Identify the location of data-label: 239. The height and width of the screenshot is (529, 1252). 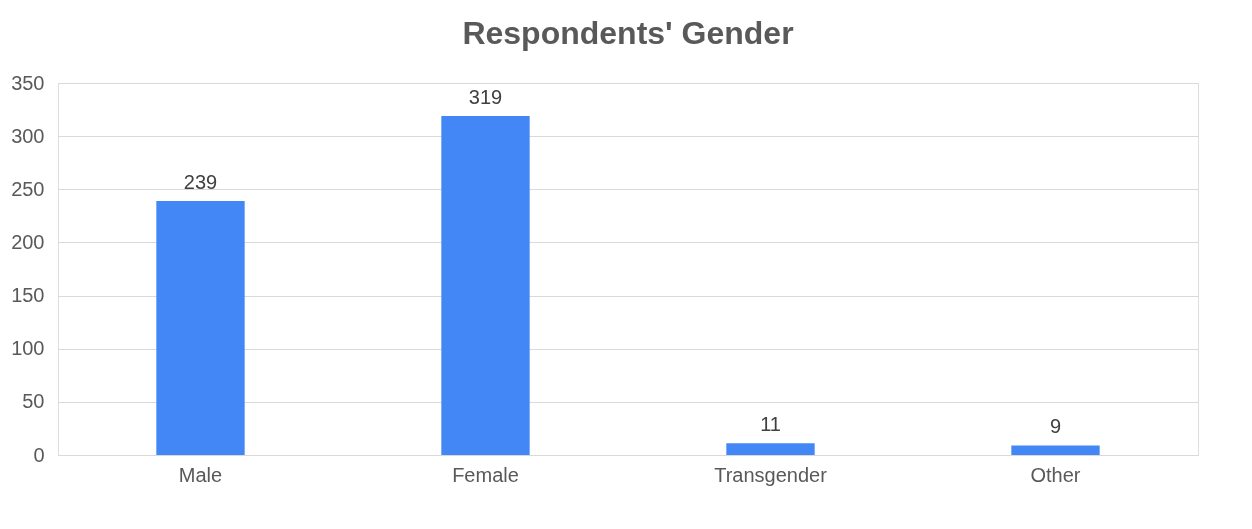
(200, 181).